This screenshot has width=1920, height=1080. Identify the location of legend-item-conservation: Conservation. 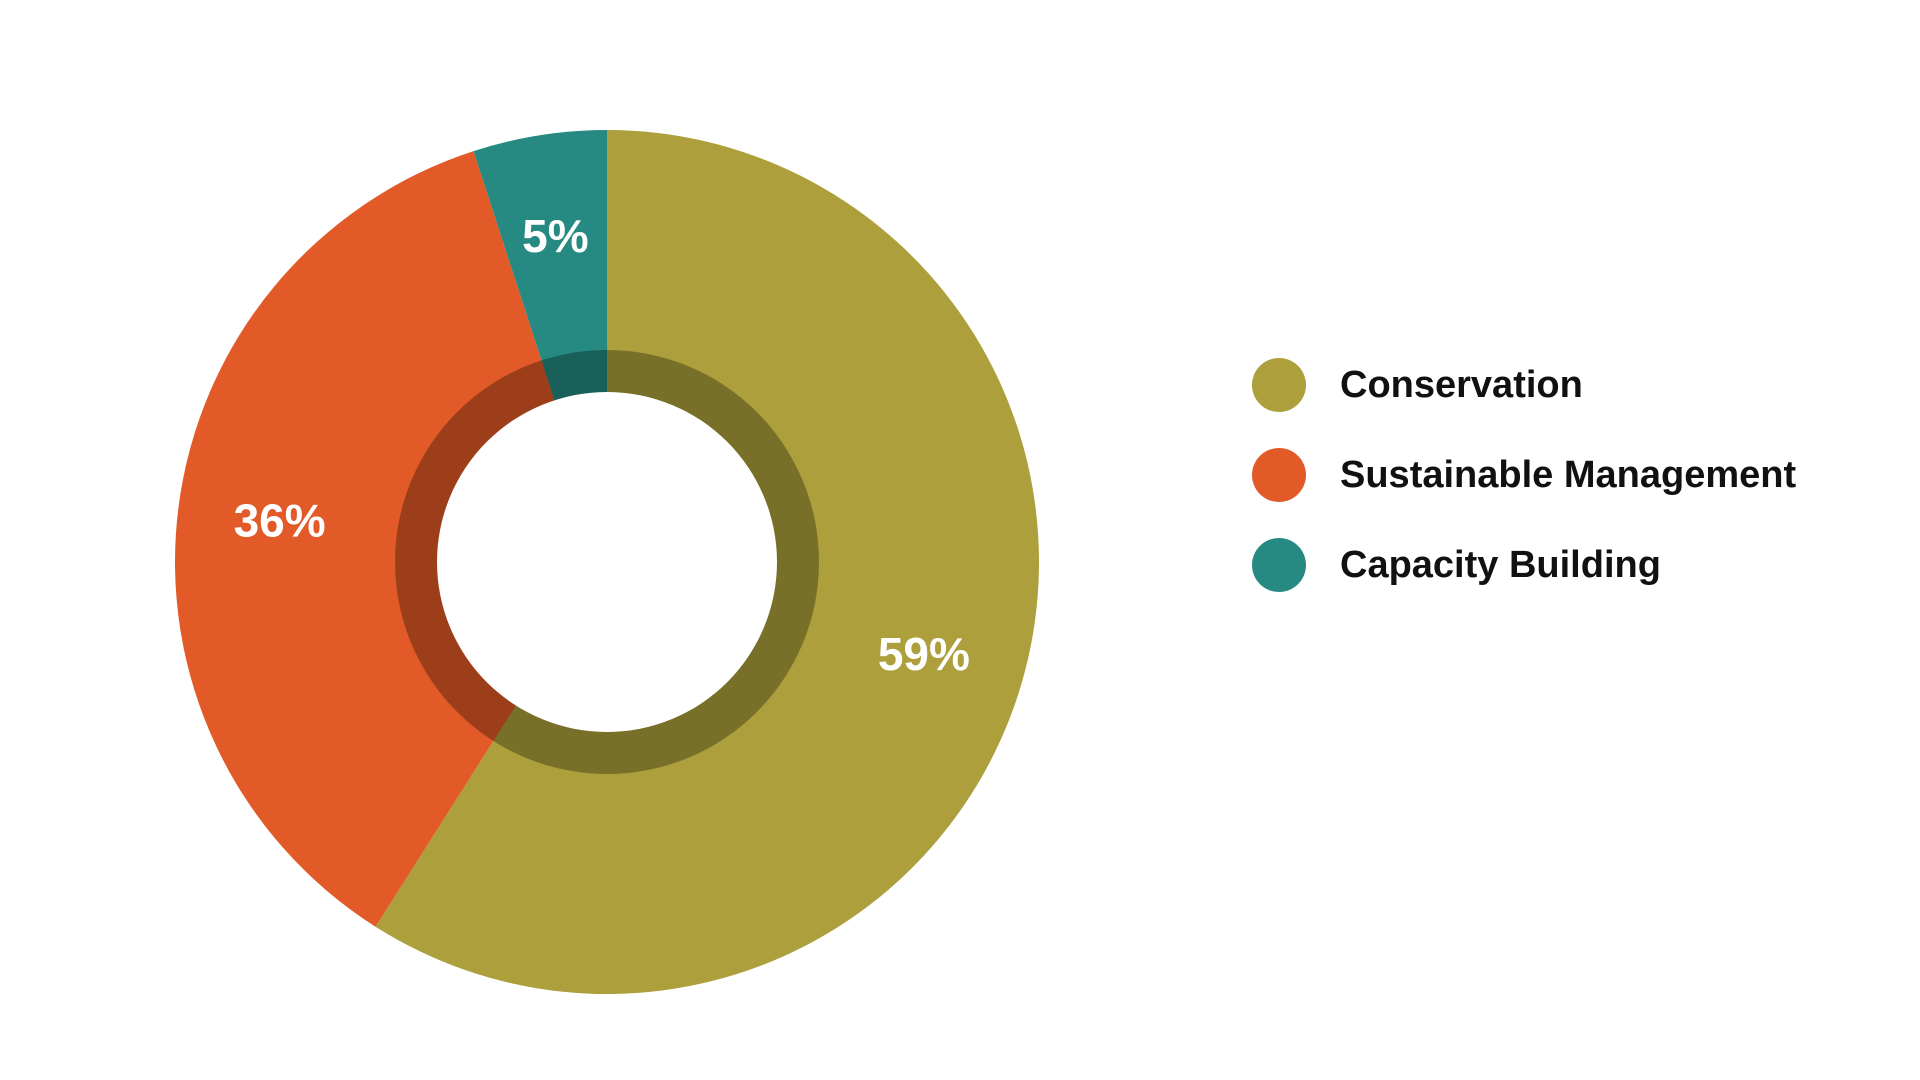
(1524, 385).